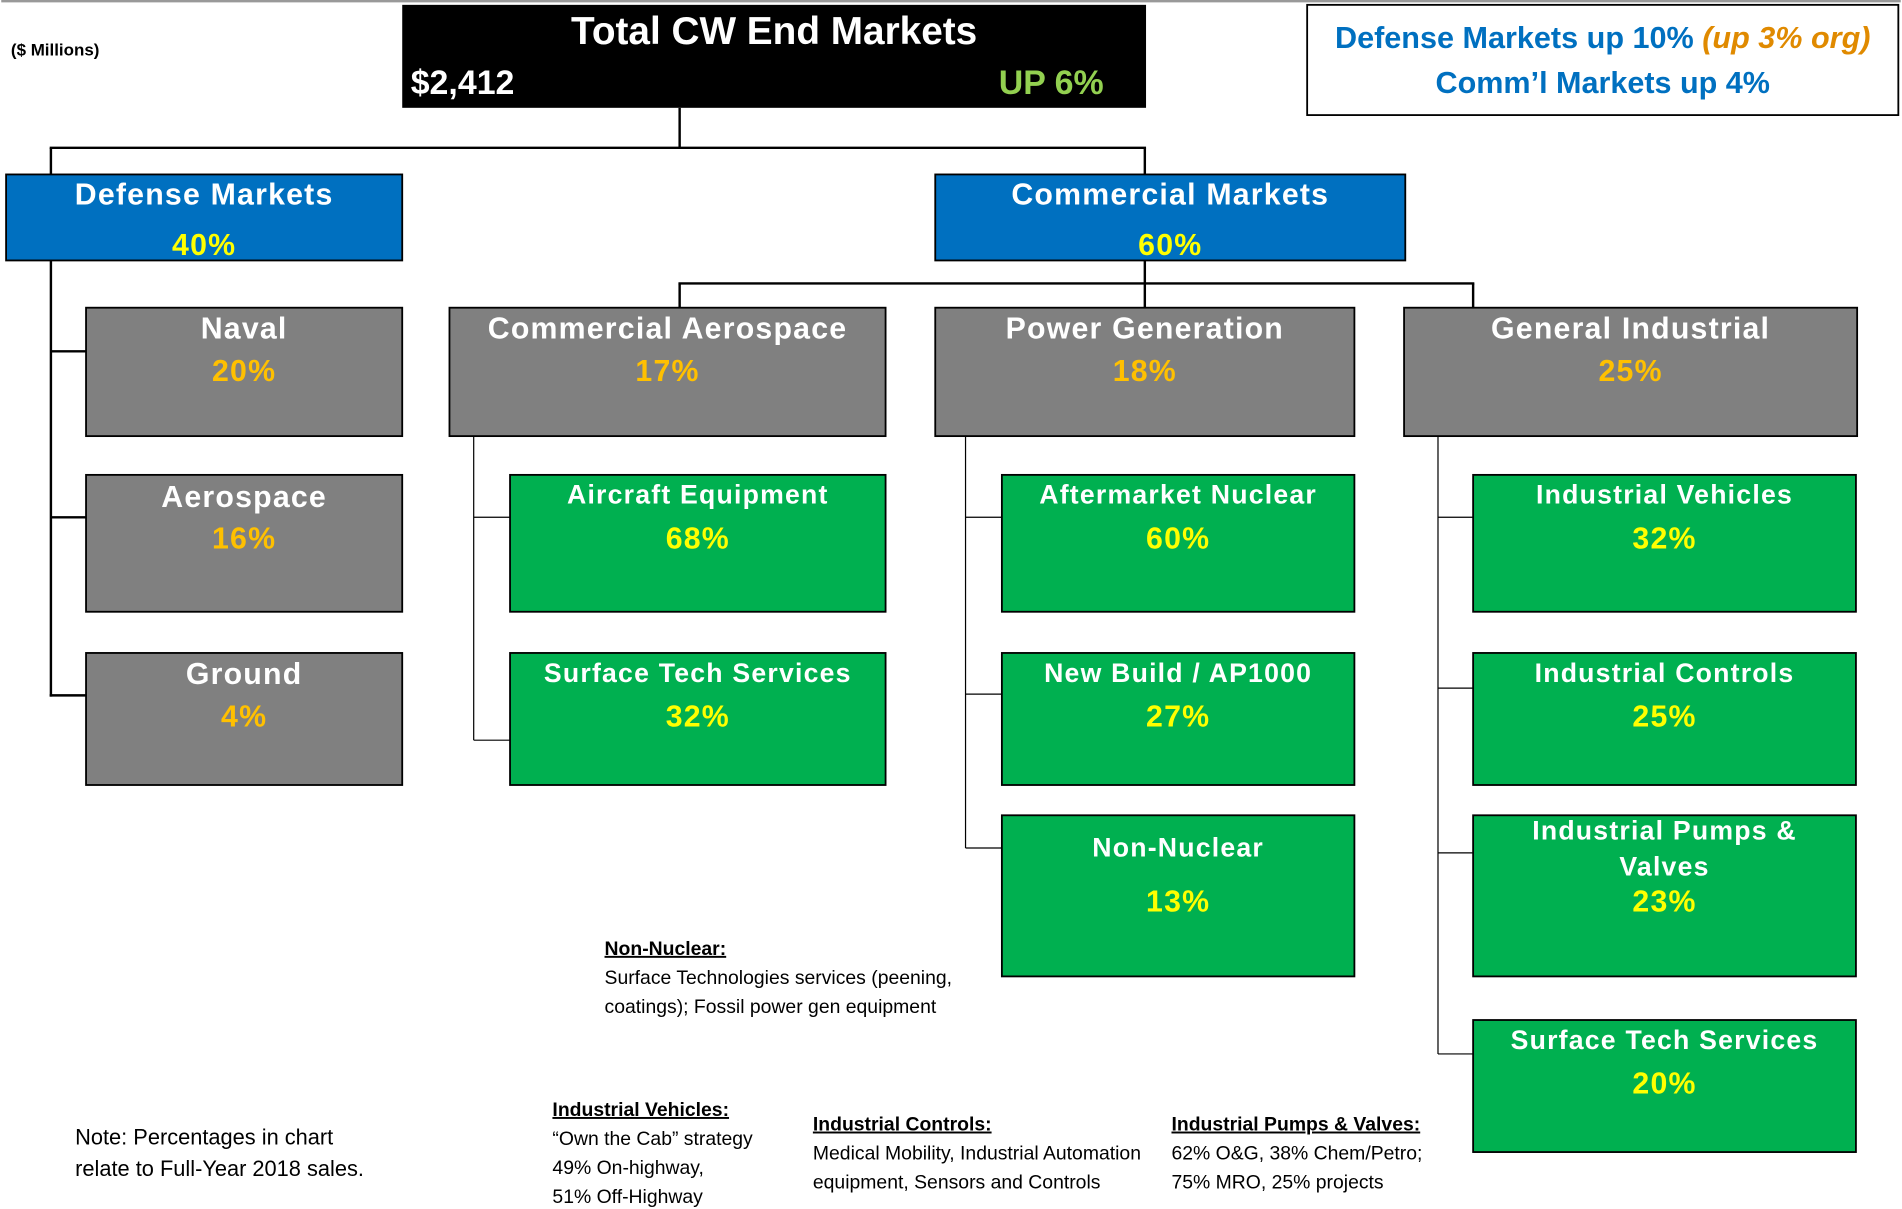 The image size is (1902, 1209). I want to click on note-line: 75% MRO, 25% projects, so click(1277, 1183).